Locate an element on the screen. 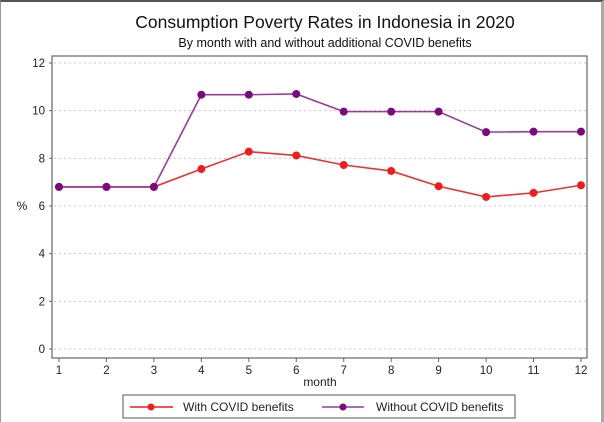 The image size is (604, 422). x-tick-label: 4 is located at coordinates (201, 371).